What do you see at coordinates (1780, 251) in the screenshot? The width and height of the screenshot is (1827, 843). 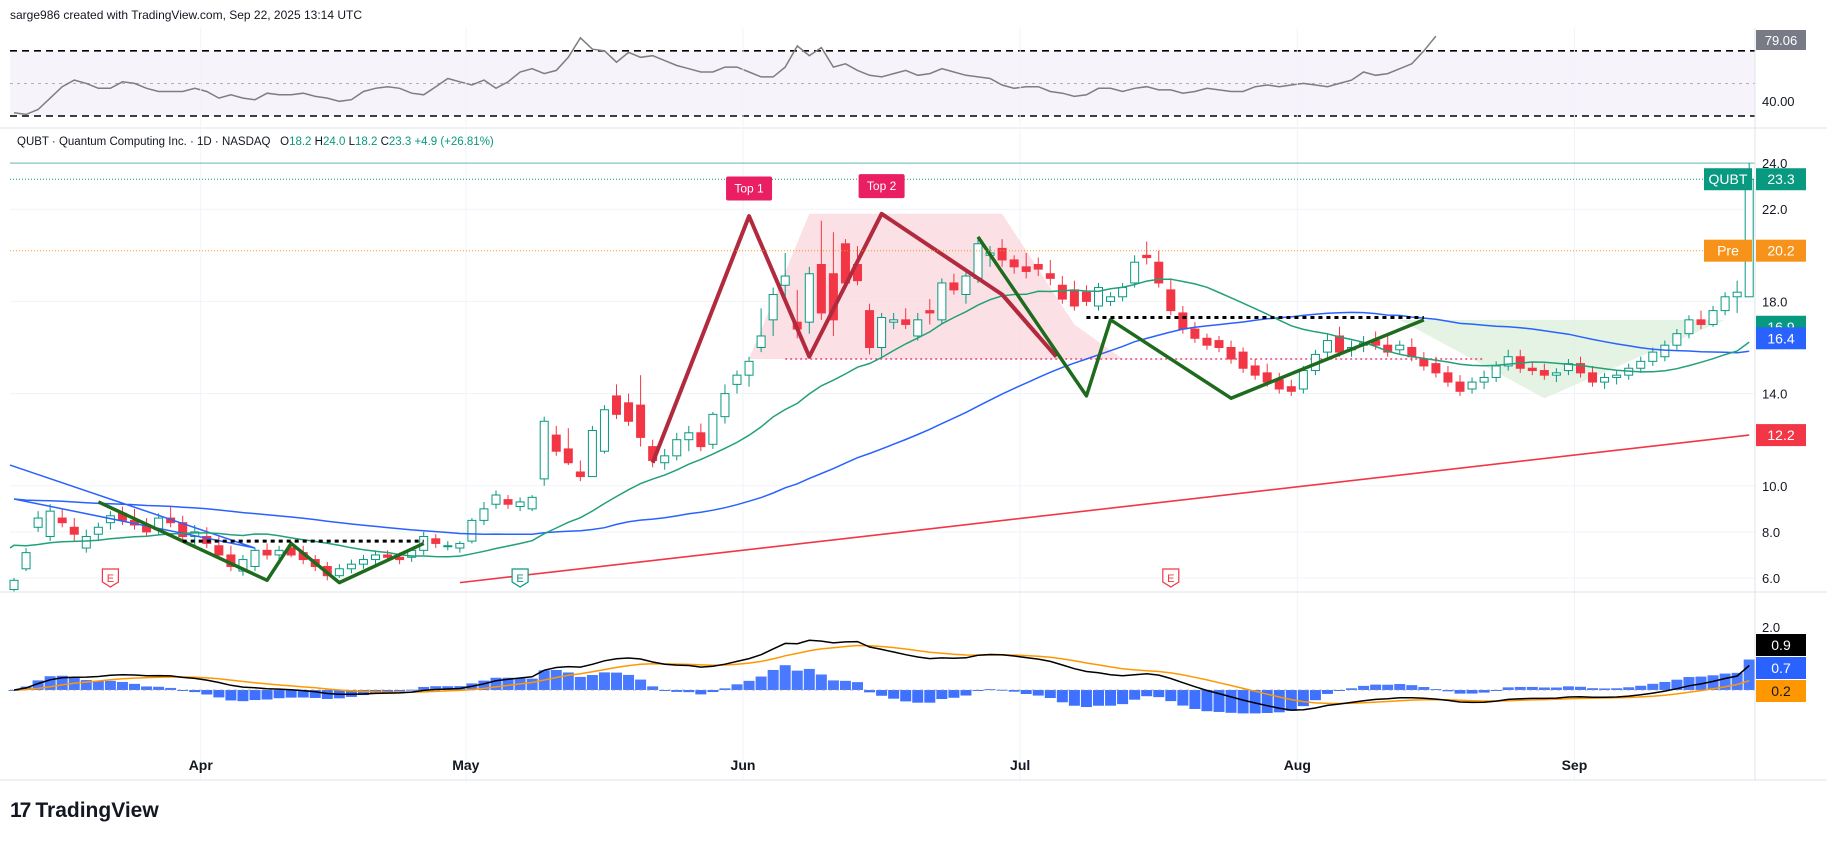 I see `price-tag-value: 20.2` at bounding box center [1780, 251].